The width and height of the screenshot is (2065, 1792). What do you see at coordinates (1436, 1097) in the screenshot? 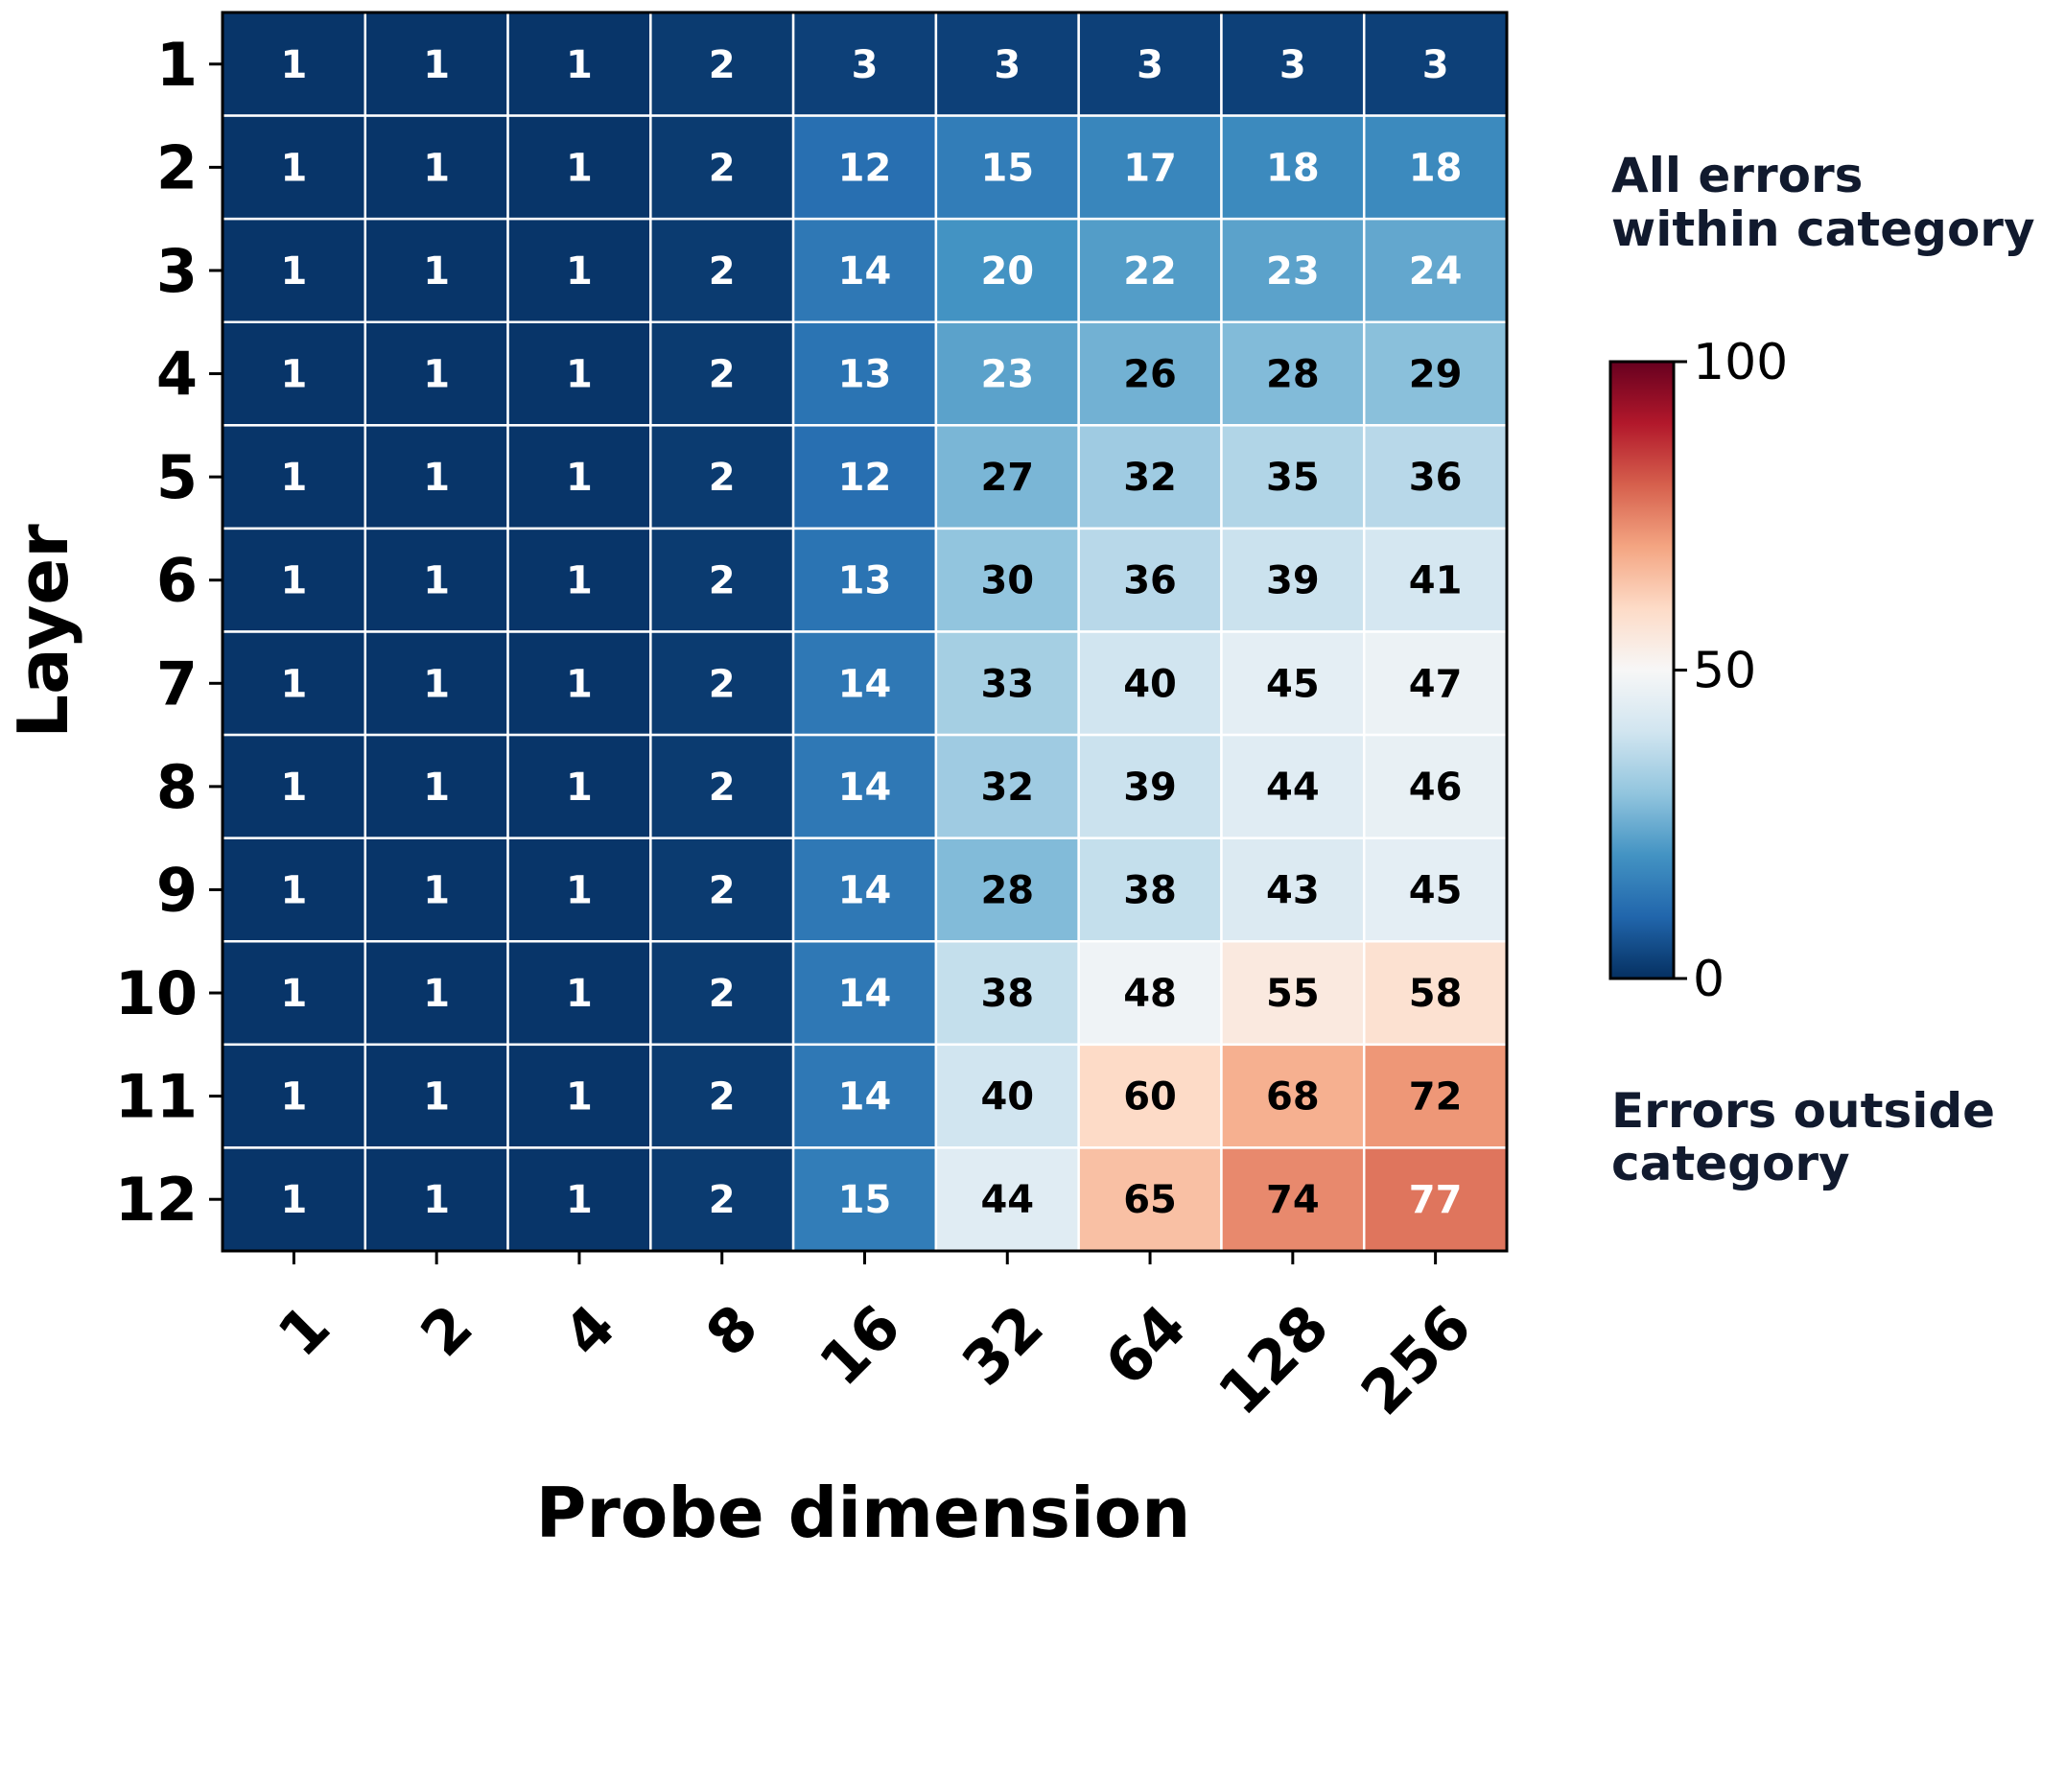
I see `heatmap-cell-value: 72` at bounding box center [1436, 1097].